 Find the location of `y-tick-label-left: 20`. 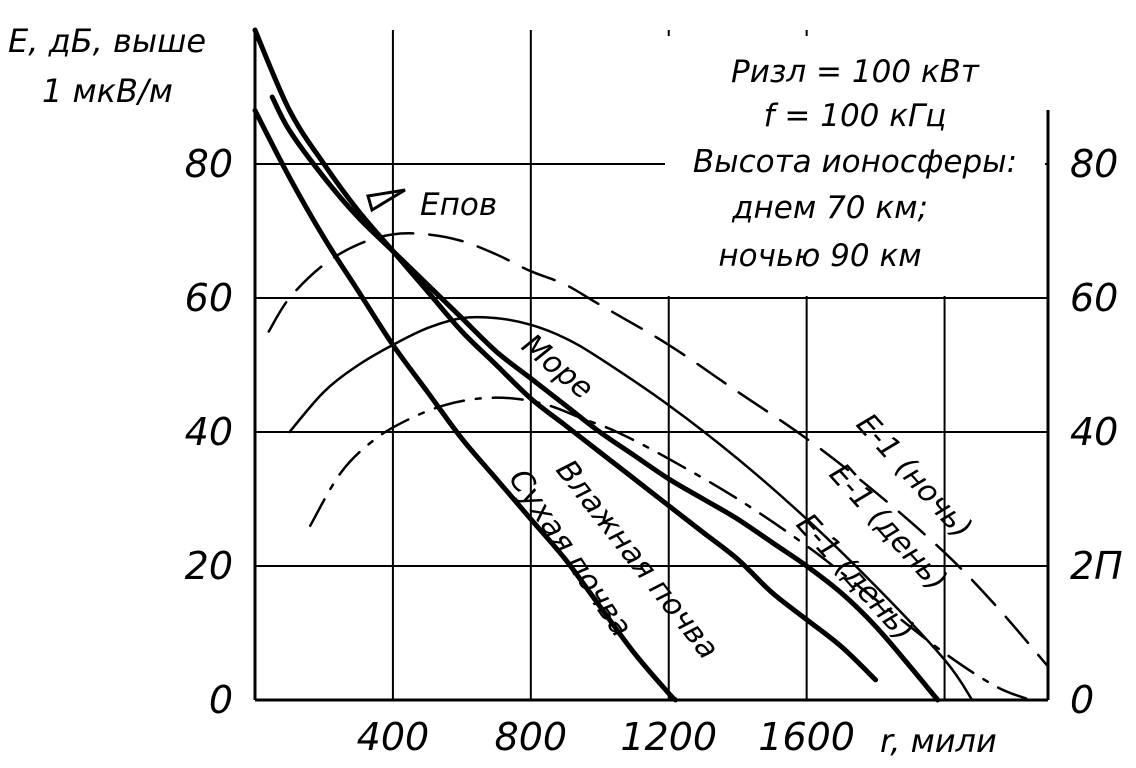

y-tick-label-left: 20 is located at coordinates (209, 566).